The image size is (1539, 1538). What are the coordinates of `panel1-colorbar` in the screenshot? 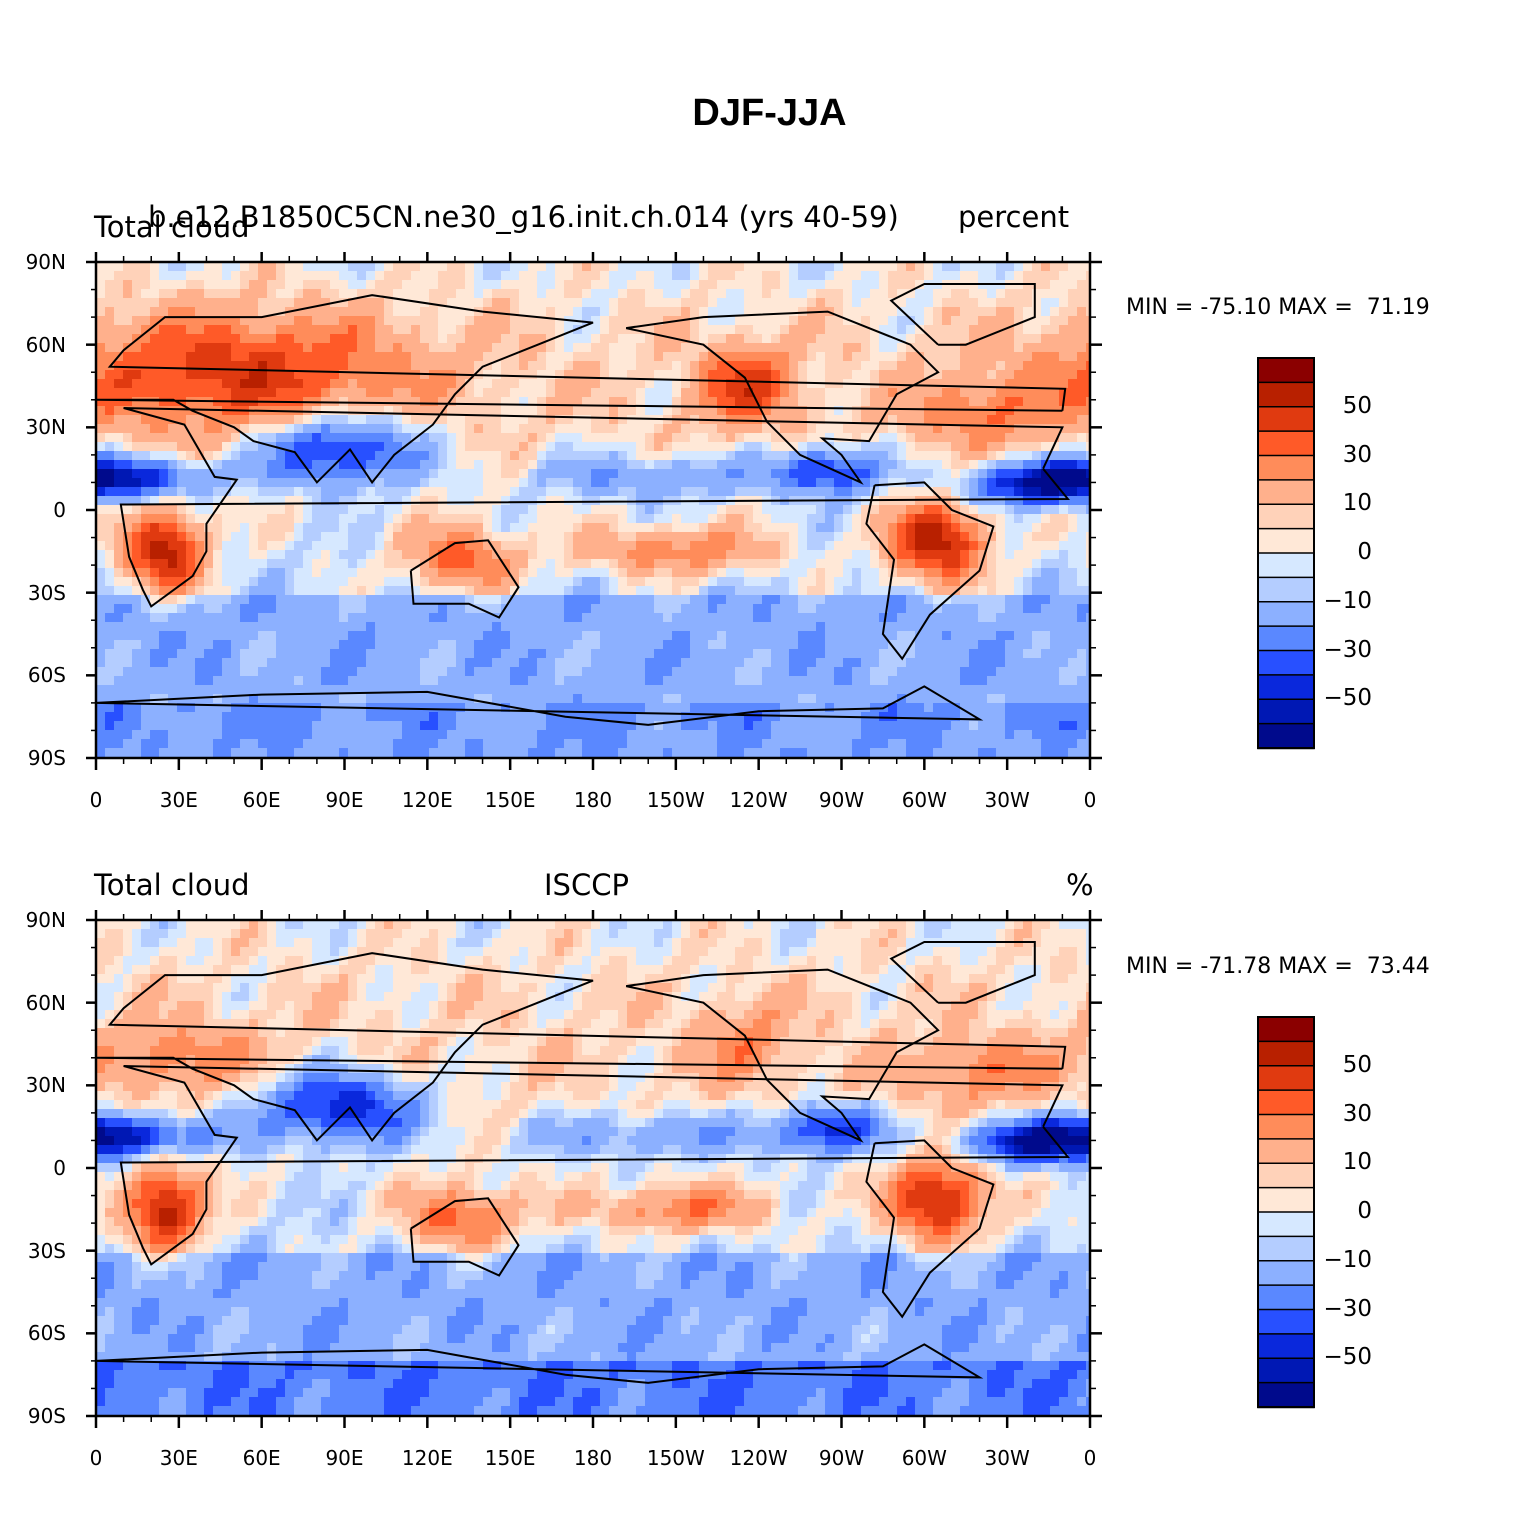 It's located at (1286, 553).